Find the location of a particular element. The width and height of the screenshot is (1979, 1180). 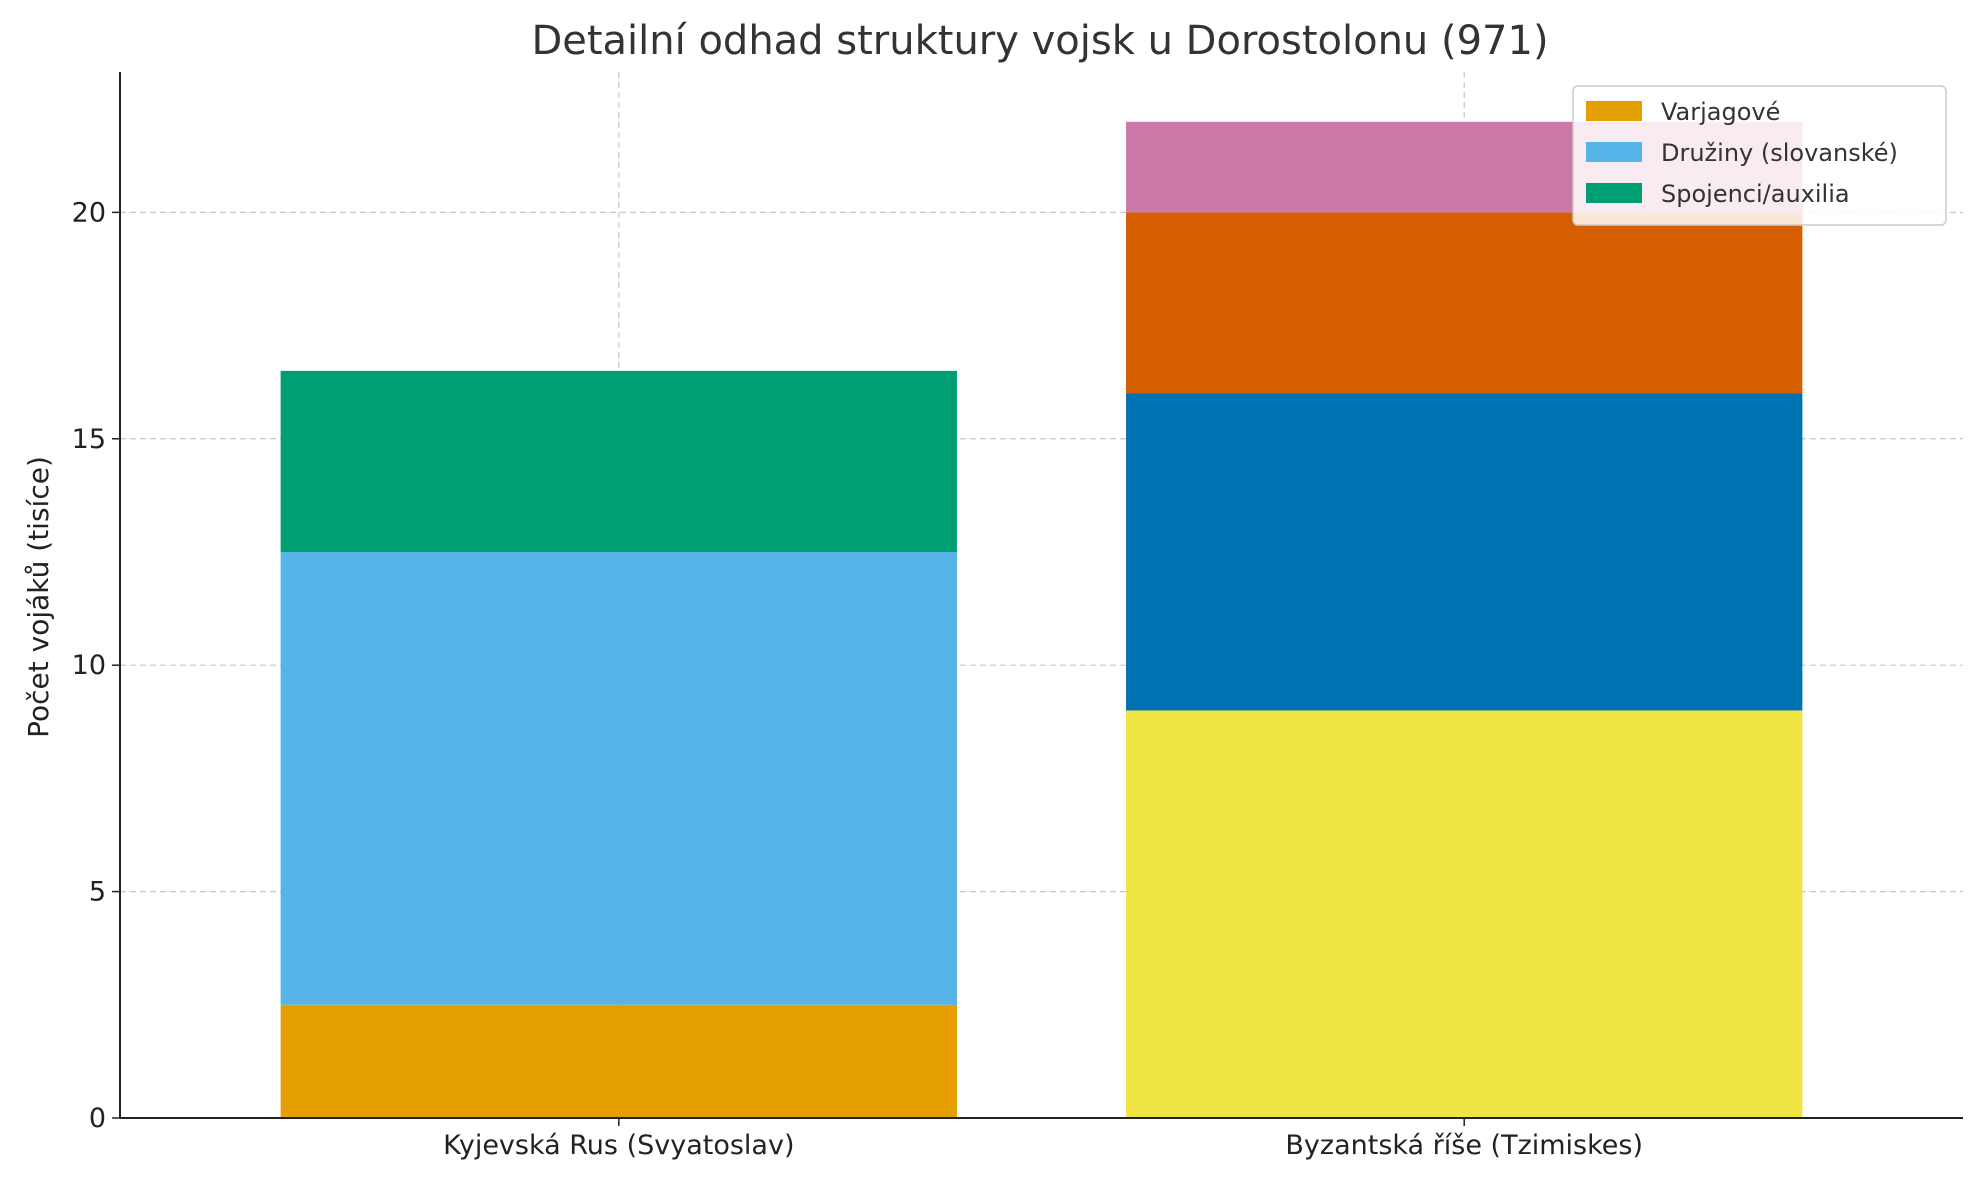

y-ticks: 0 5 10 15 20 is located at coordinates (96, 665).